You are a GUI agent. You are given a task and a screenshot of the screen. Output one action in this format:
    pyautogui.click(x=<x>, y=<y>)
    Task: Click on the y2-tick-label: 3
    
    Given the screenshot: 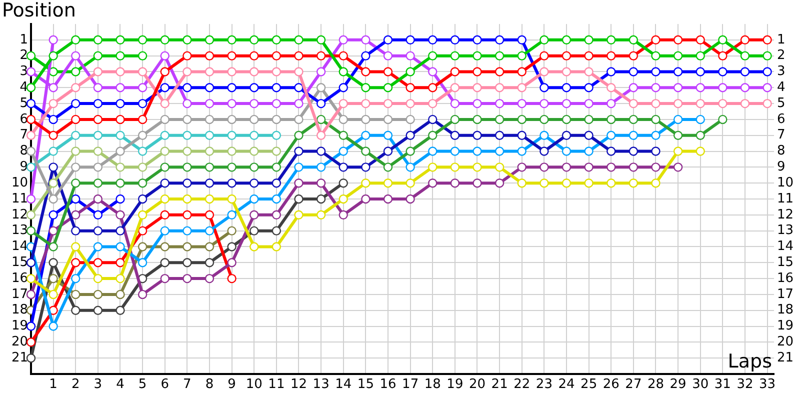 What is the action you would take?
    pyautogui.click(x=781, y=72)
    